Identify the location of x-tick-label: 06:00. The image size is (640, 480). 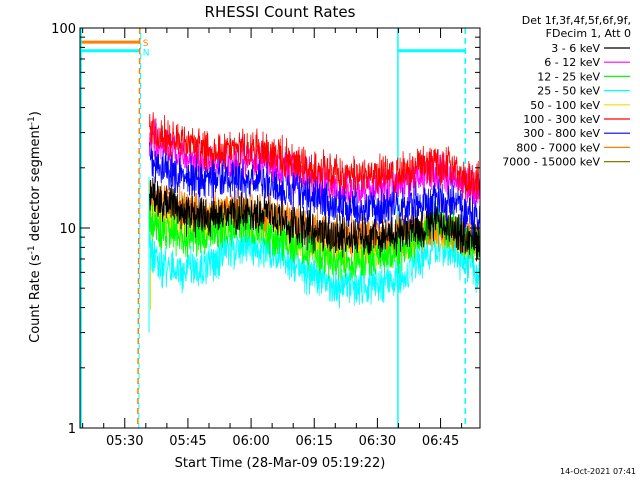
(250, 441).